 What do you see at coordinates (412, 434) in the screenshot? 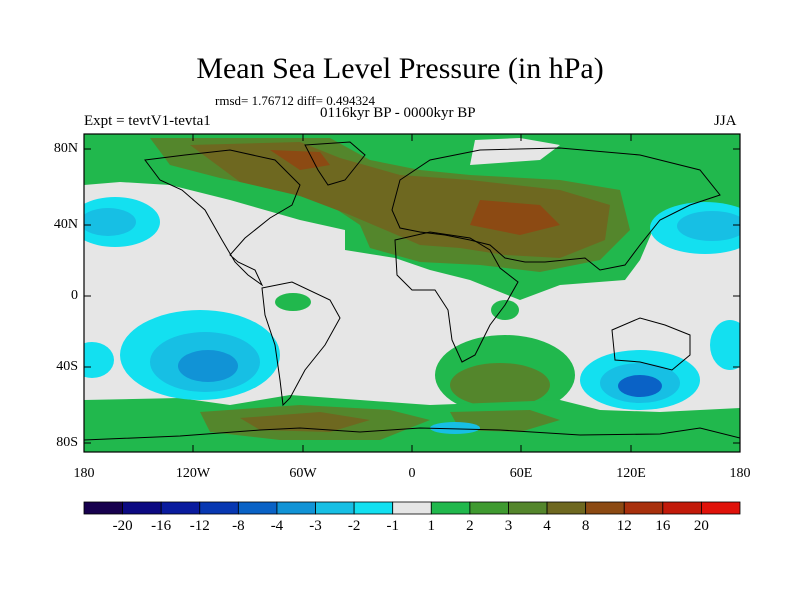
I see `coast-antarctica` at bounding box center [412, 434].